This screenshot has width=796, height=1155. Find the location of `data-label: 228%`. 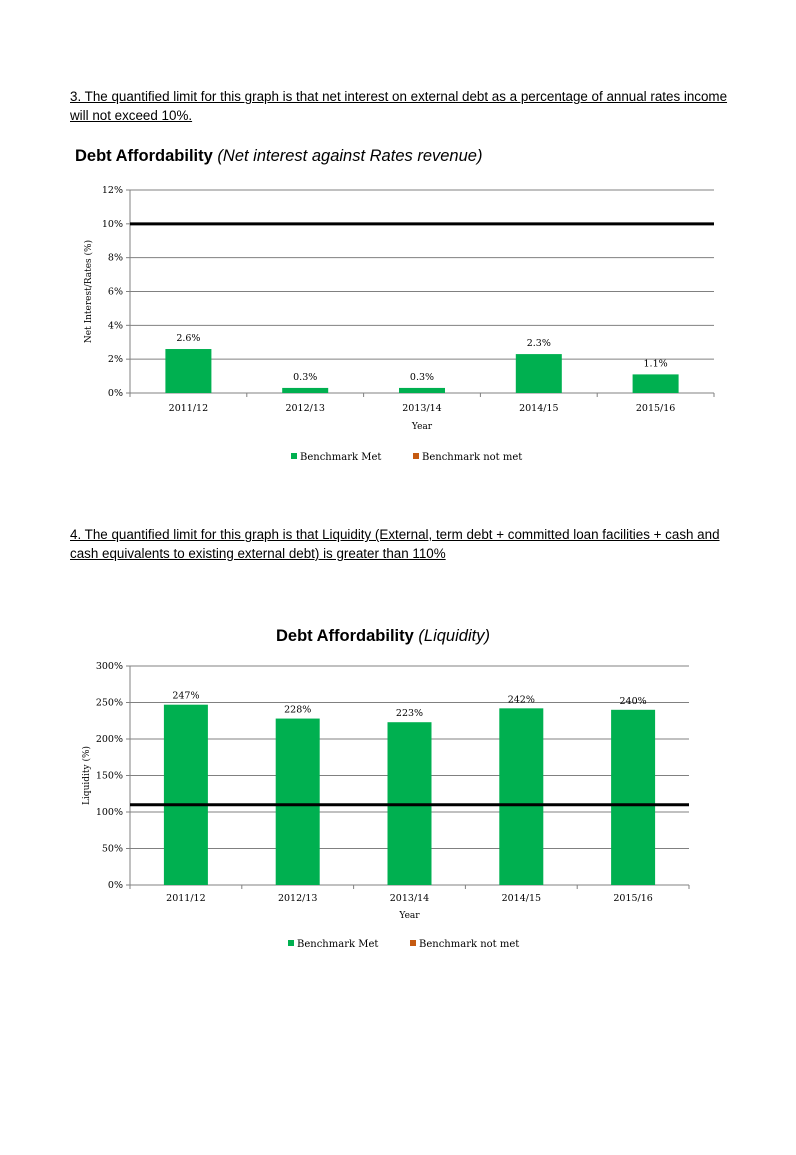

data-label: 228% is located at coordinates (297, 710).